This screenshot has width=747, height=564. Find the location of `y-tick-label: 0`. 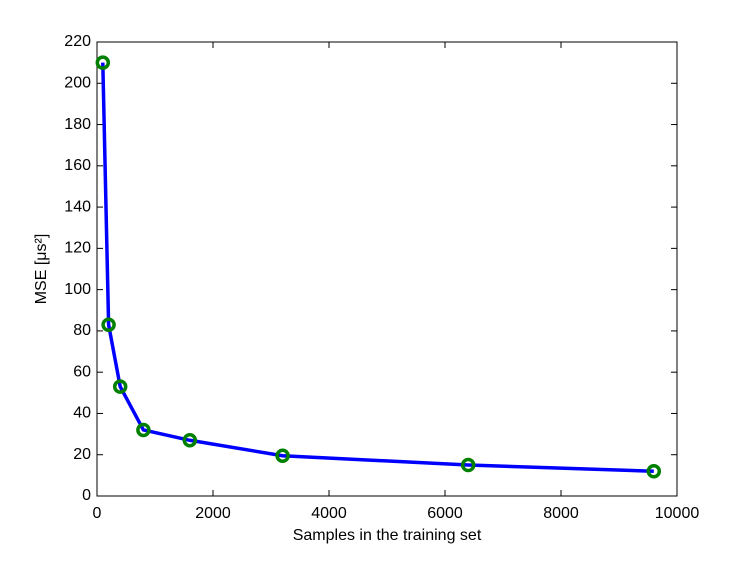

y-tick-label: 0 is located at coordinates (86, 495).